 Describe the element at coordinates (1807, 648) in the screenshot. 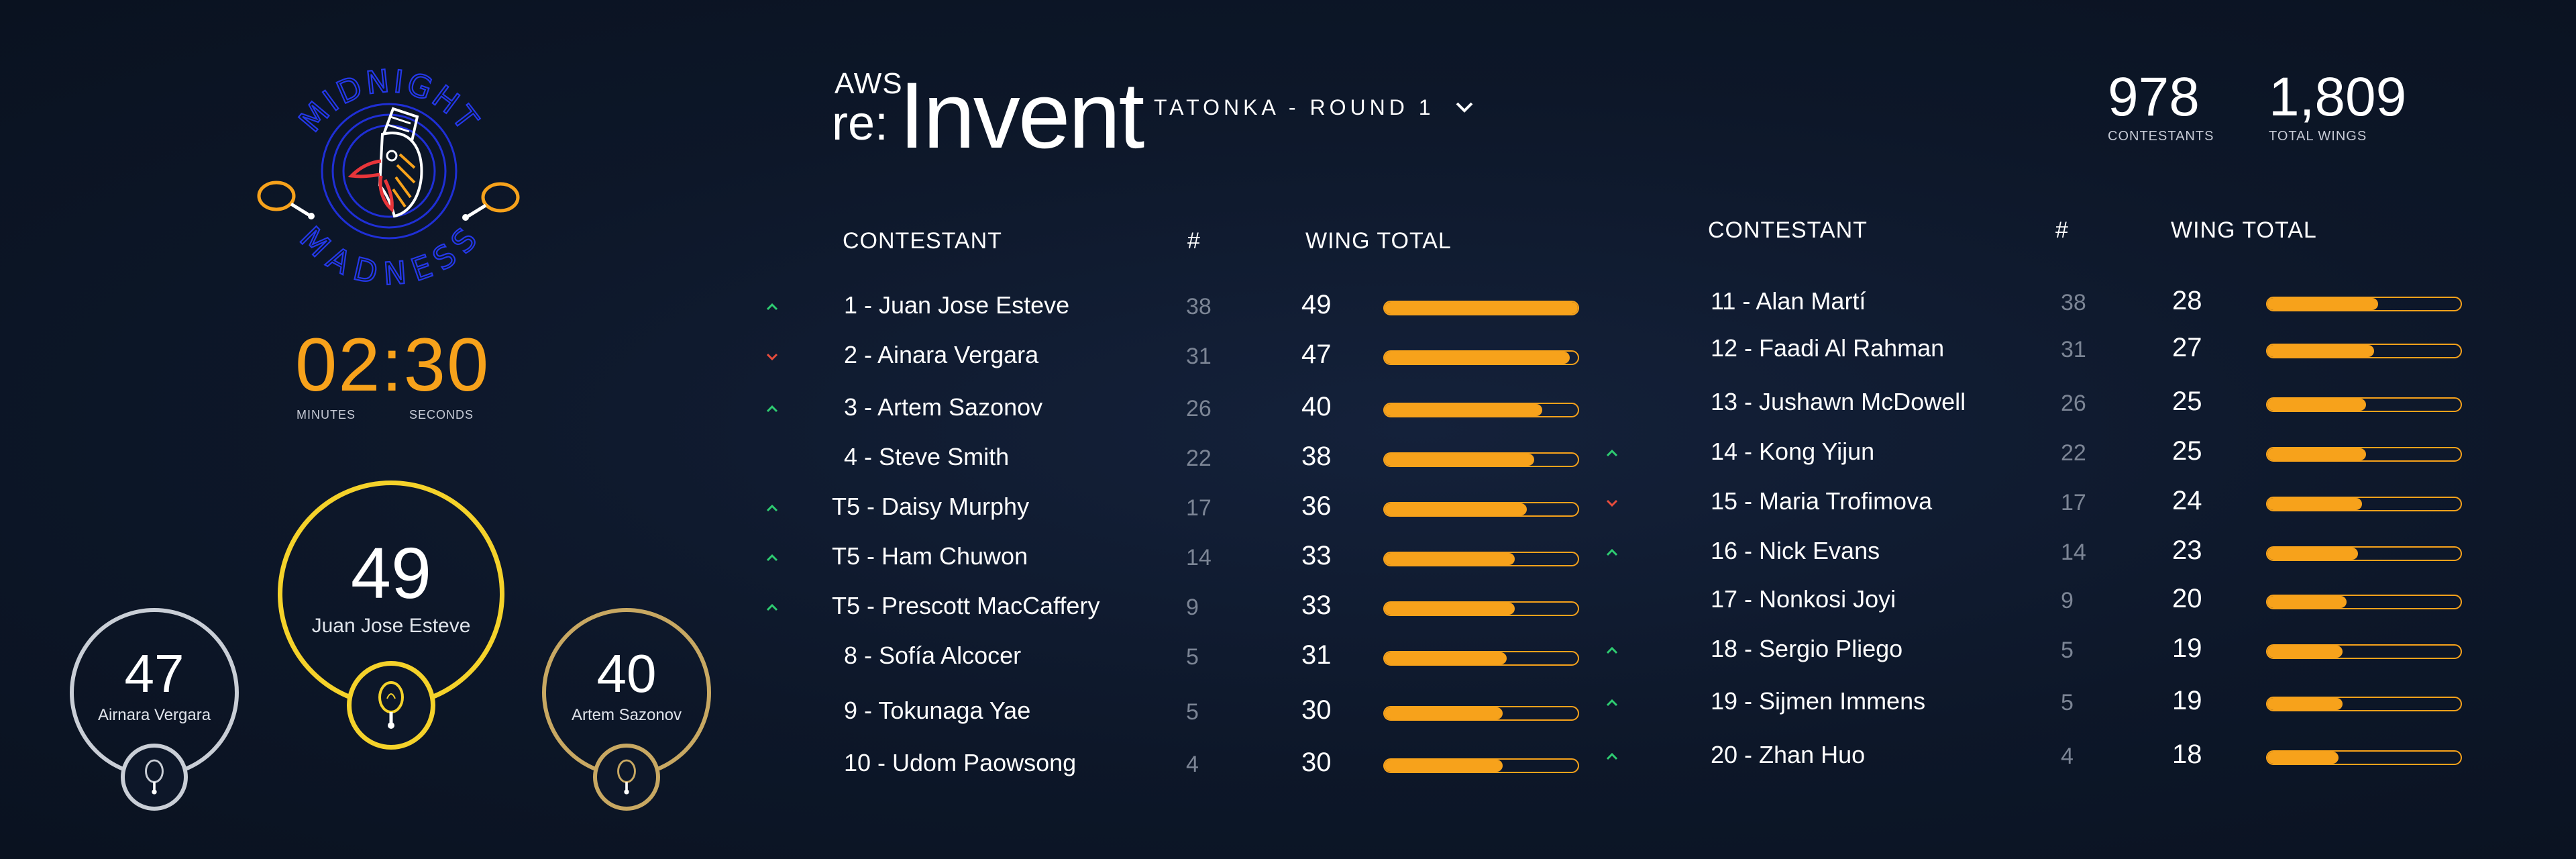

I see `contestant-name: 18 - Sergio Pliego` at that location.